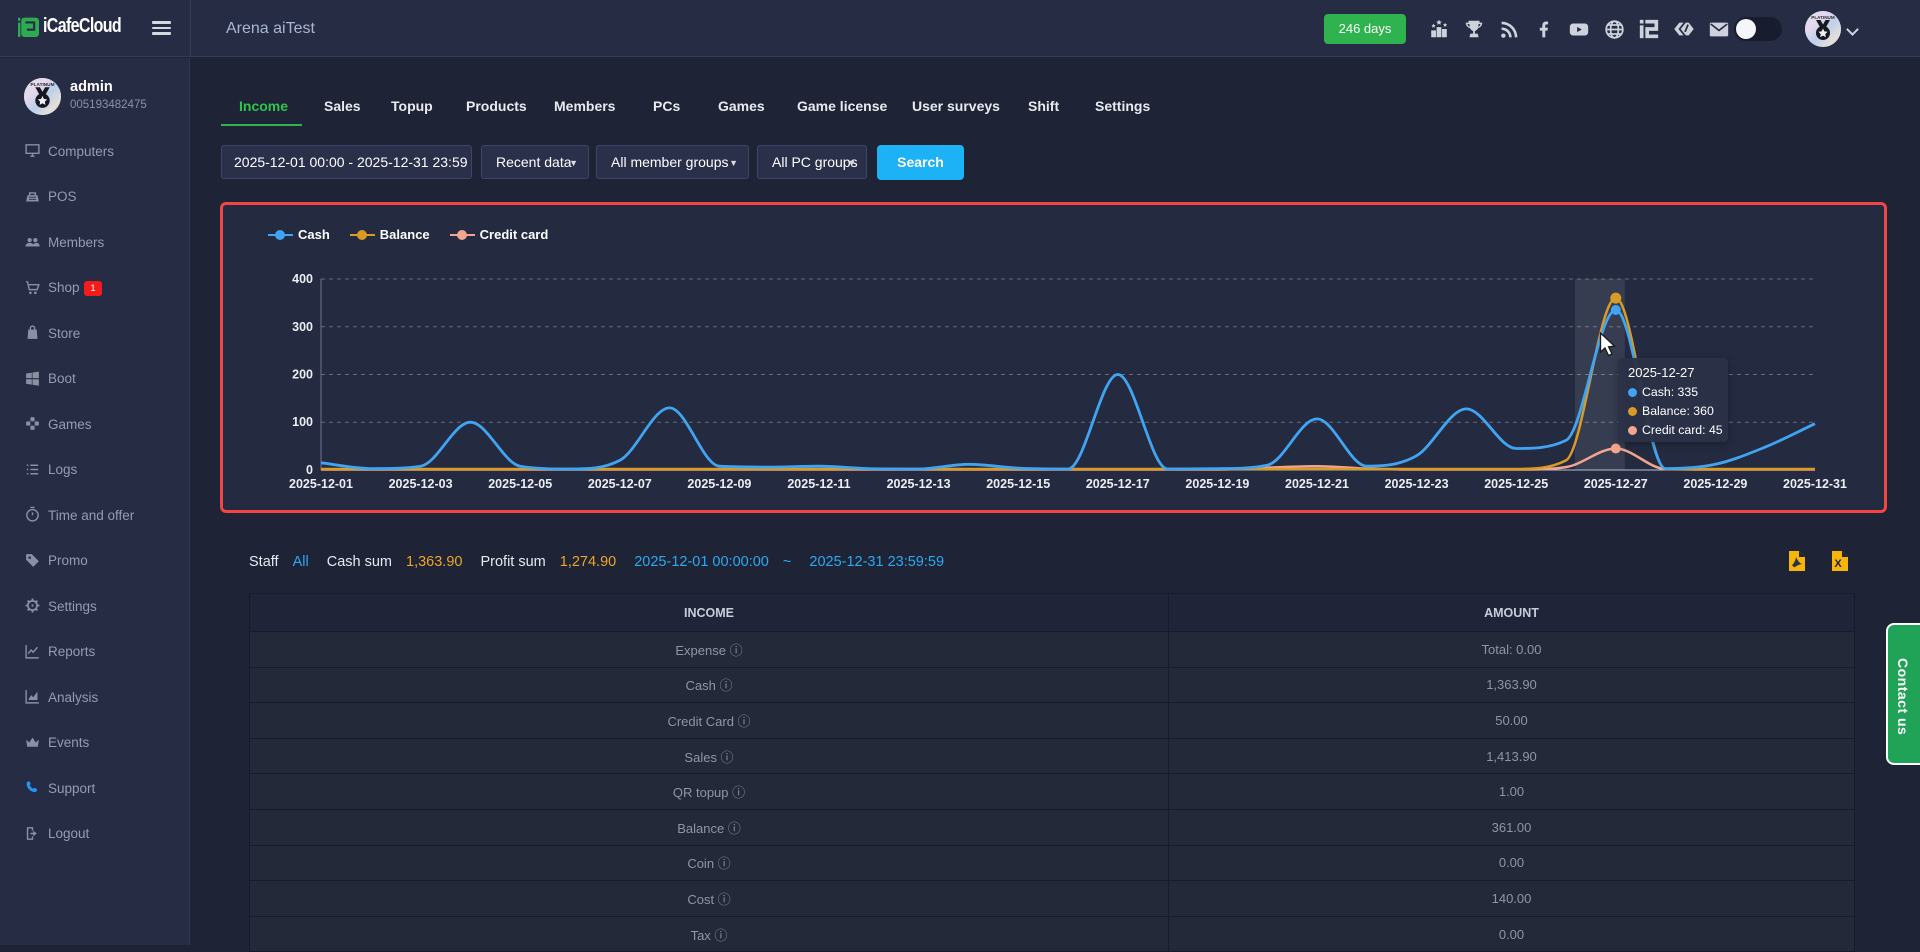  Describe the element at coordinates (302, 279) in the screenshot. I see `svg-text: 400` at that location.